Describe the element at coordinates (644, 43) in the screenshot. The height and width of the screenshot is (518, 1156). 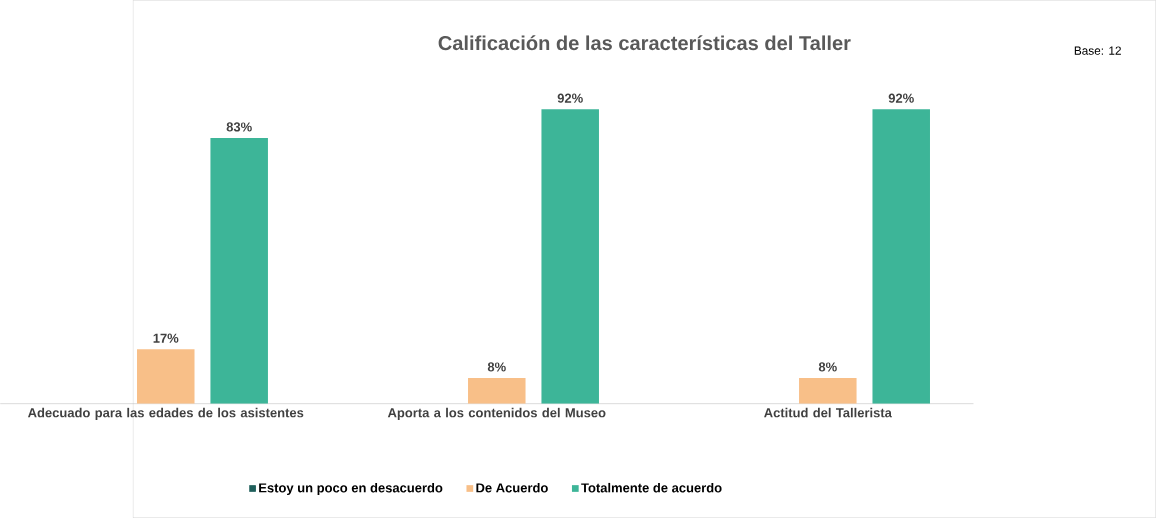
I see `chart-title: Calificación de las características del Taller` at that location.